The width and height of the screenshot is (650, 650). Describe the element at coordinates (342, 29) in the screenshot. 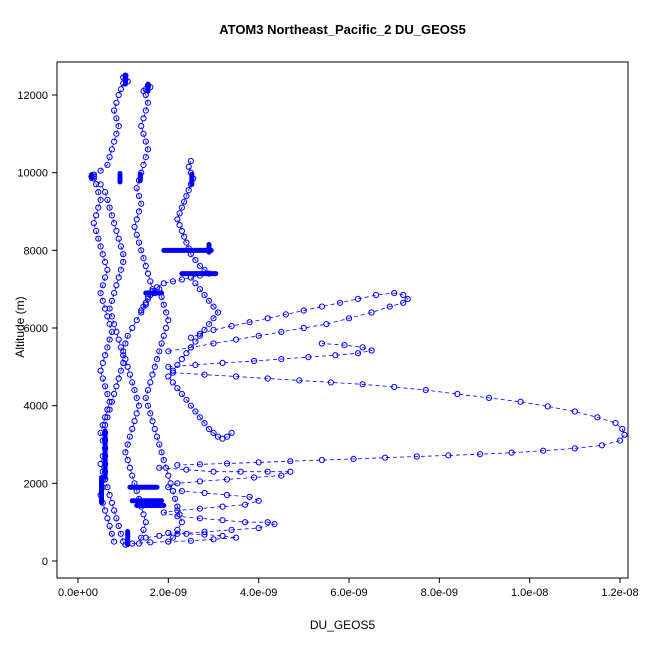

I see `chart-title: ATOM3 Northeast_Pacific_2 DU_GEOS5` at that location.